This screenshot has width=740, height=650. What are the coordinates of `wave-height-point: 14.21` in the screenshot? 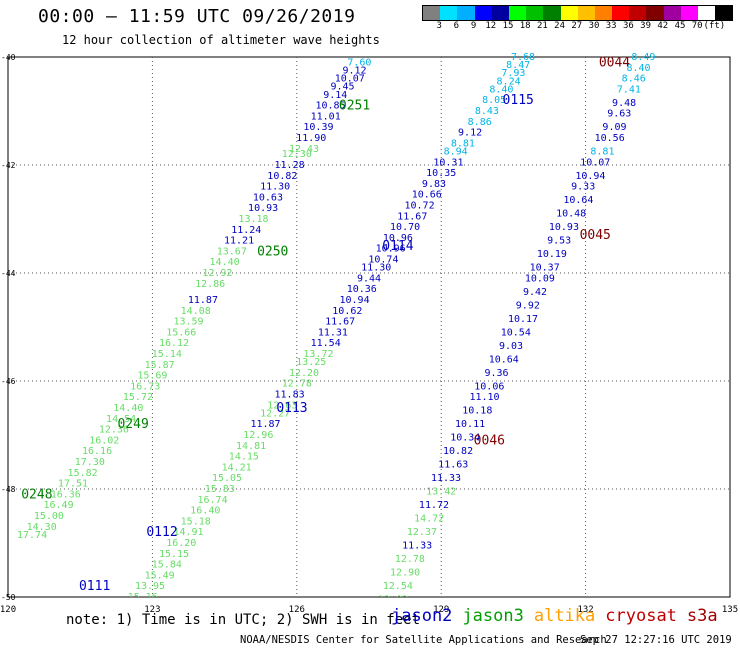 It's located at (237, 467).